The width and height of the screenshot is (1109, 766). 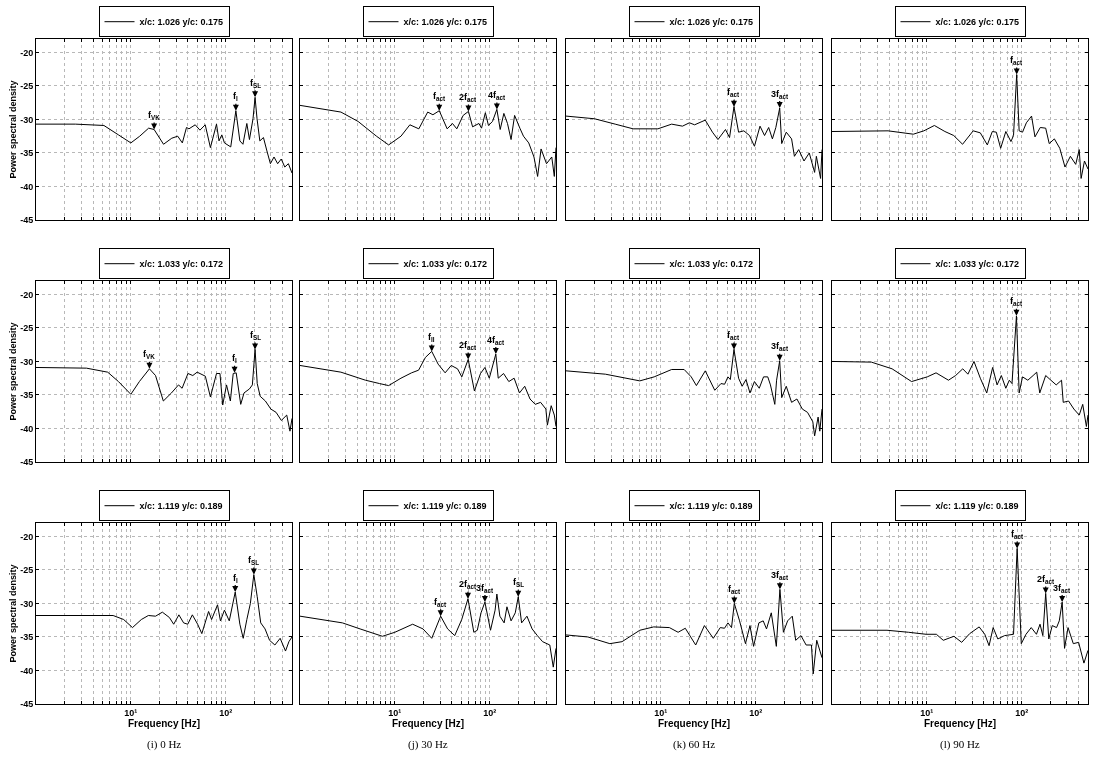 What do you see at coordinates (960, 744) in the screenshot?
I see `text: (l) 90 Hz` at bounding box center [960, 744].